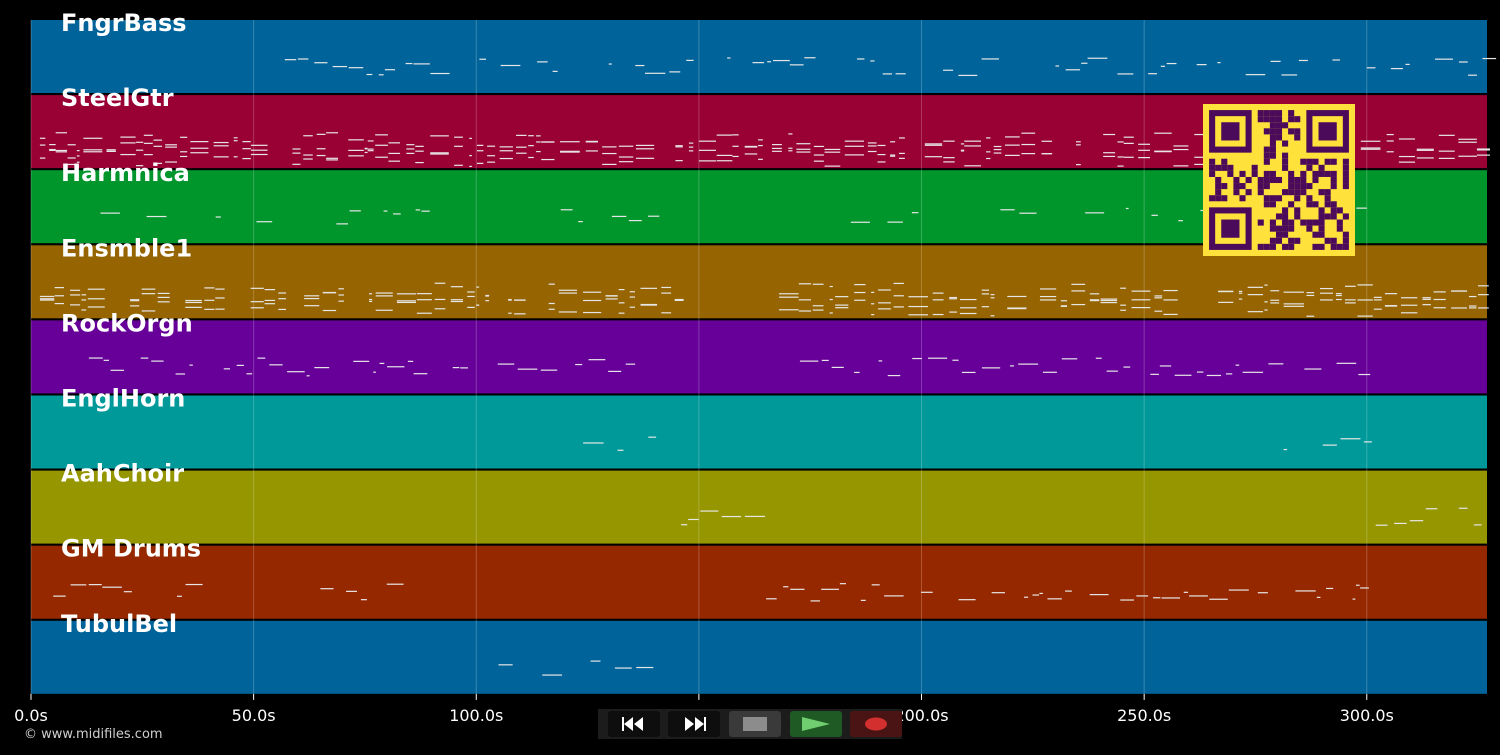 Image resolution: width=1500 pixels, height=755 pixels. Describe the element at coordinates (876, 724) in the screenshot. I see `record-button` at that location.